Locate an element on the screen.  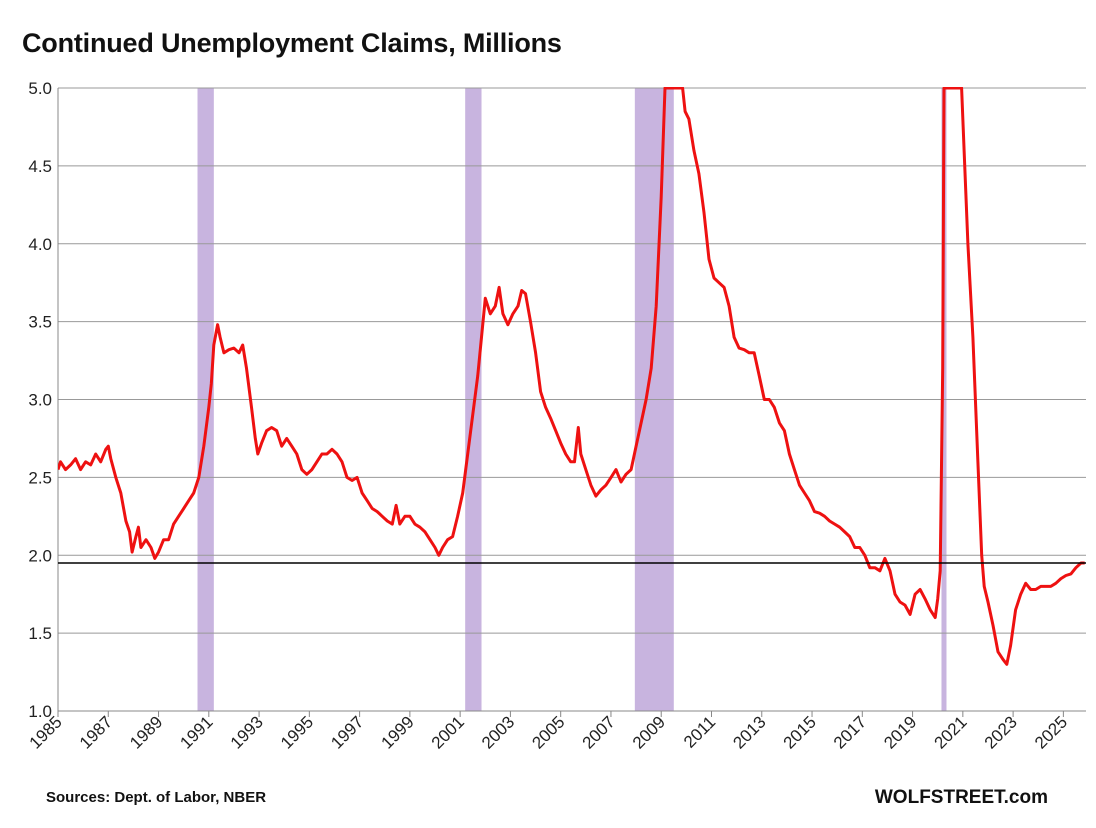
chart-title: Continued Unemployment Claims, Millions is located at coordinates (292, 43).